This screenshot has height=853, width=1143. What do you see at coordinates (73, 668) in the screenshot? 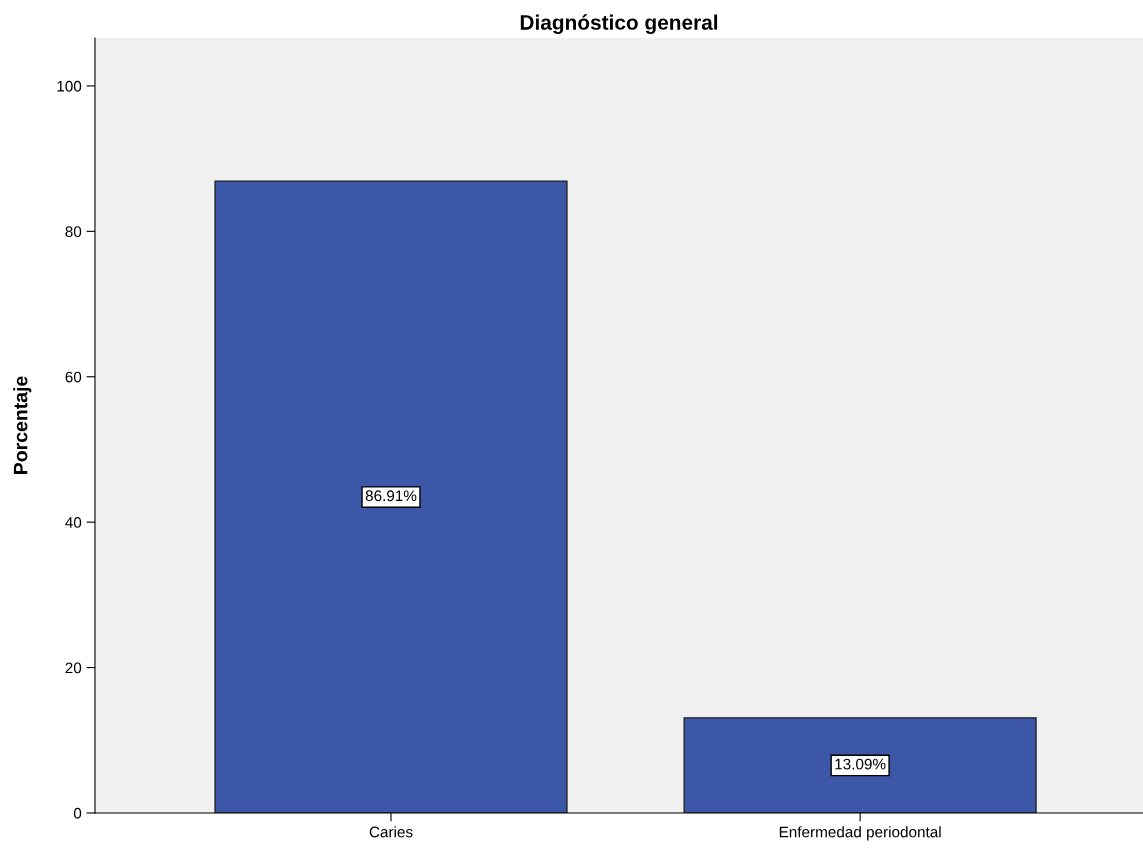
I see `y-tick-label: 20` at bounding box center [73, 668].